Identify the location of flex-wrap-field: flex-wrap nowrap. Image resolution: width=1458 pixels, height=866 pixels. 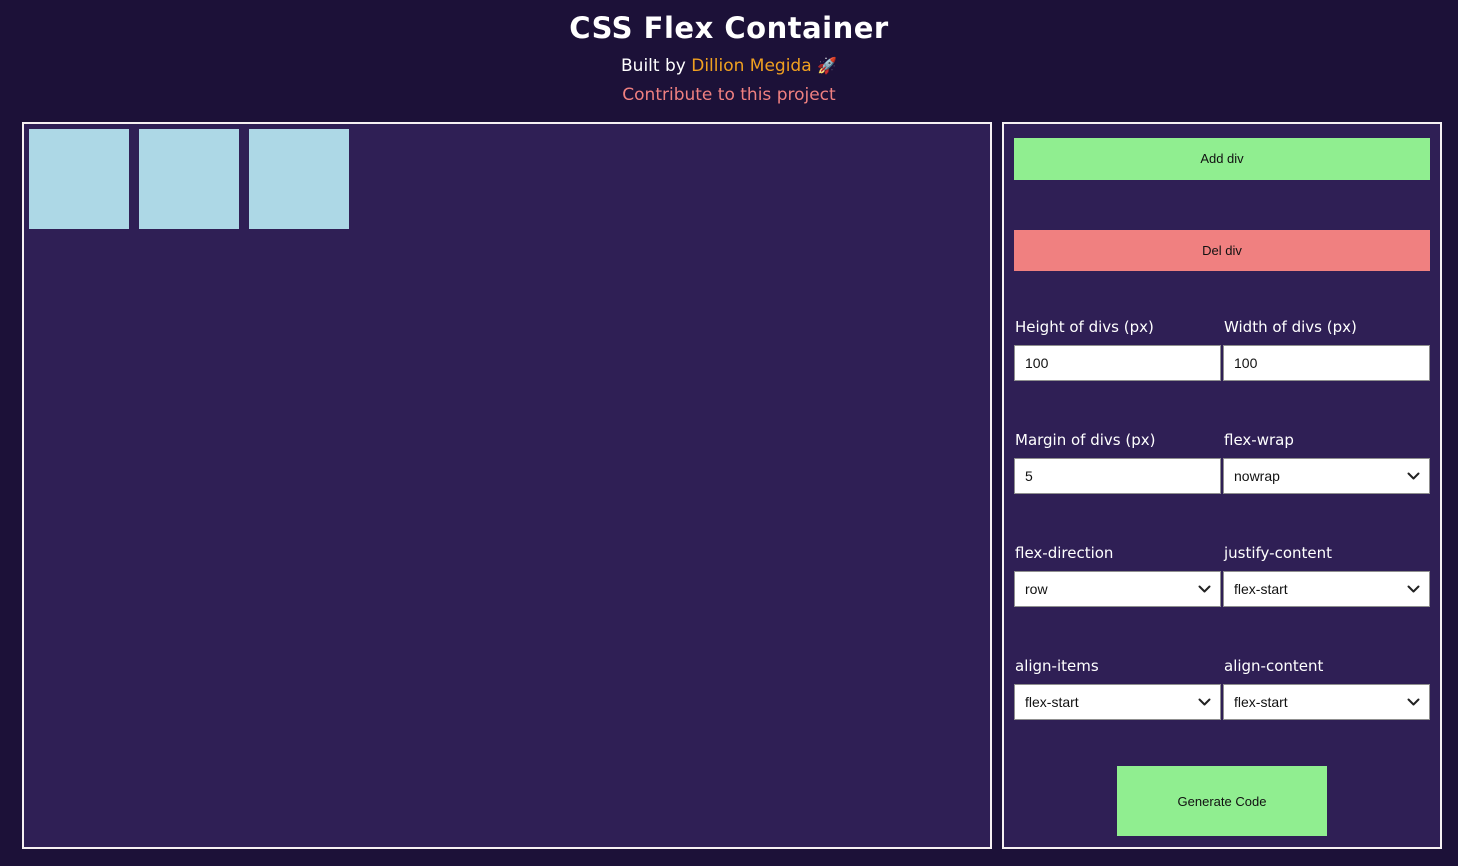
(1326, 462).